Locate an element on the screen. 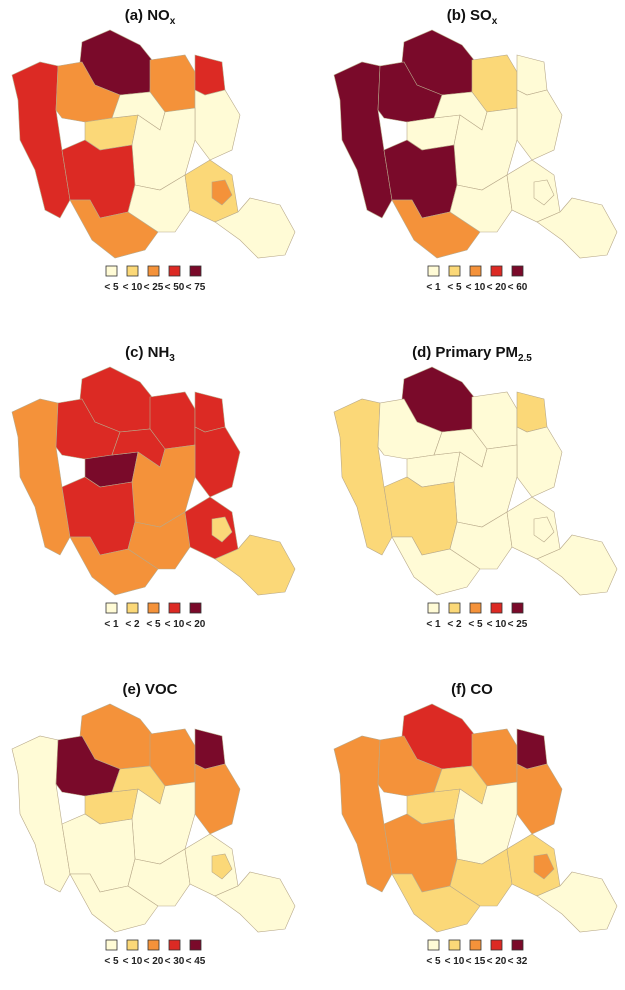  legend-label: < 1 is located at coordinates (433, 287).